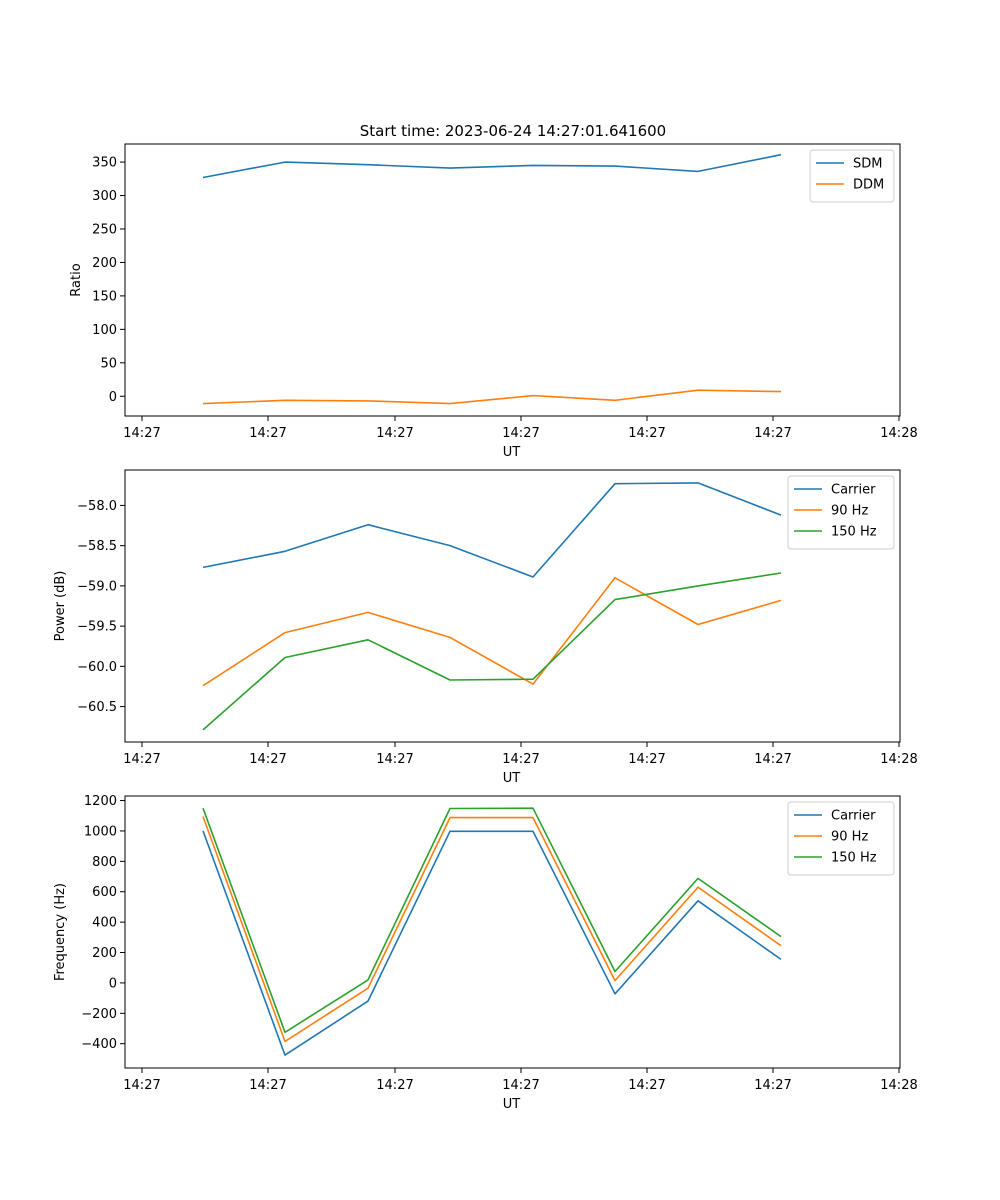 This screenshot has width=1000, height=1200. I want to click on y-tick-label: 600, so click(104, 892).